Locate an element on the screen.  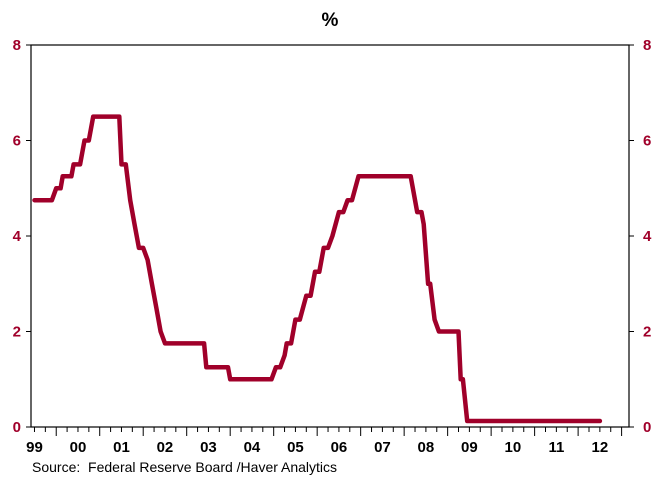
y-tick-label-right: 6 is located at coordinates (647, 141).